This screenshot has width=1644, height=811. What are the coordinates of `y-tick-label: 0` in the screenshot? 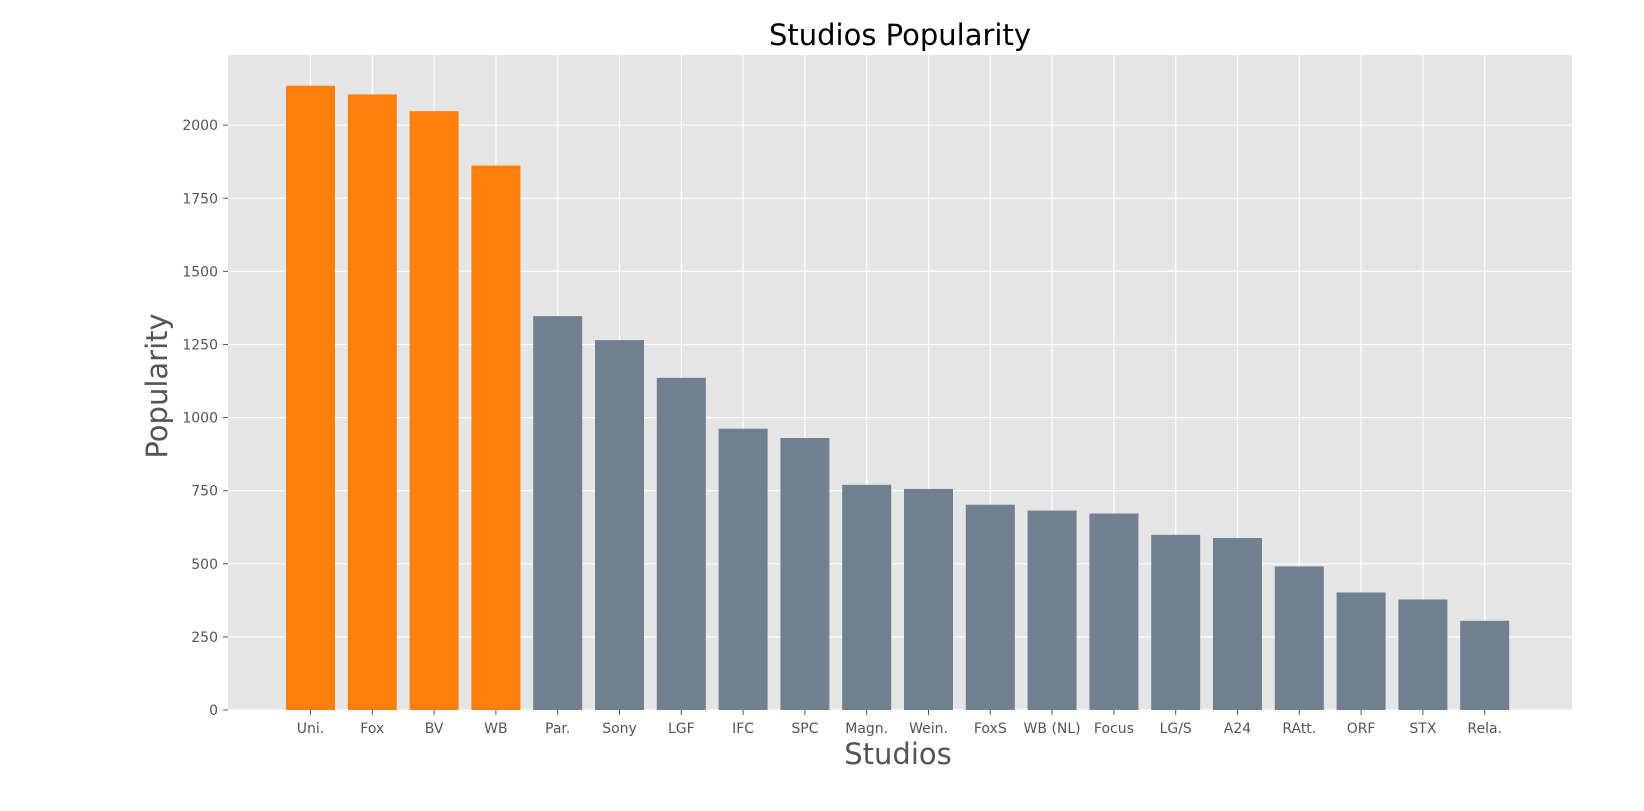 It's located at (213, 711).